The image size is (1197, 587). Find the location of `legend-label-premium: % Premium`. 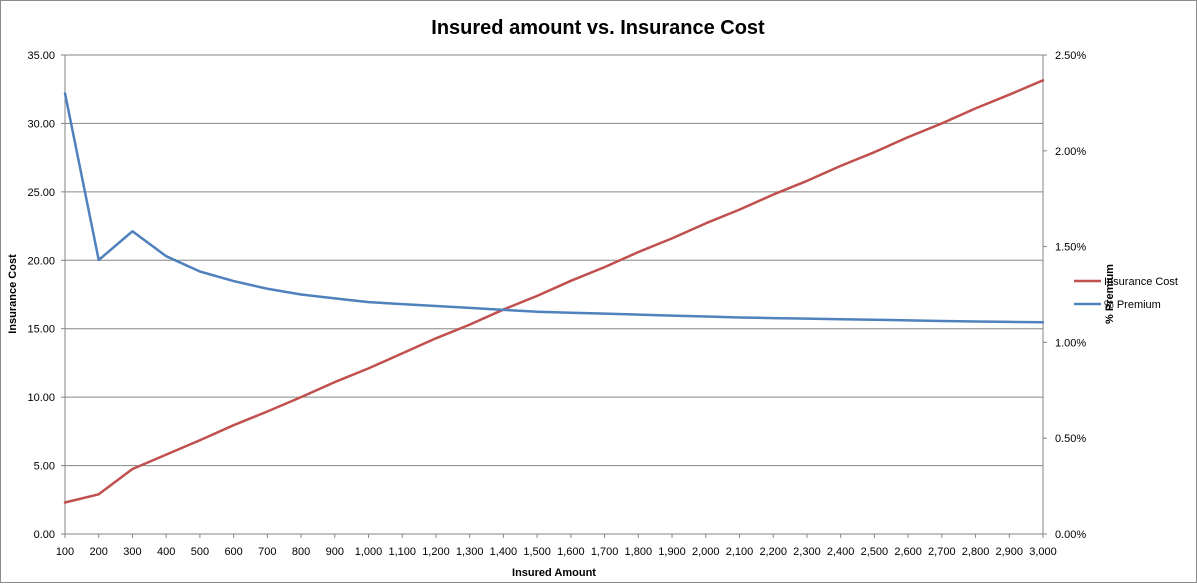

legend-label-premium: % Premium is located at coordinates (1132, 305).